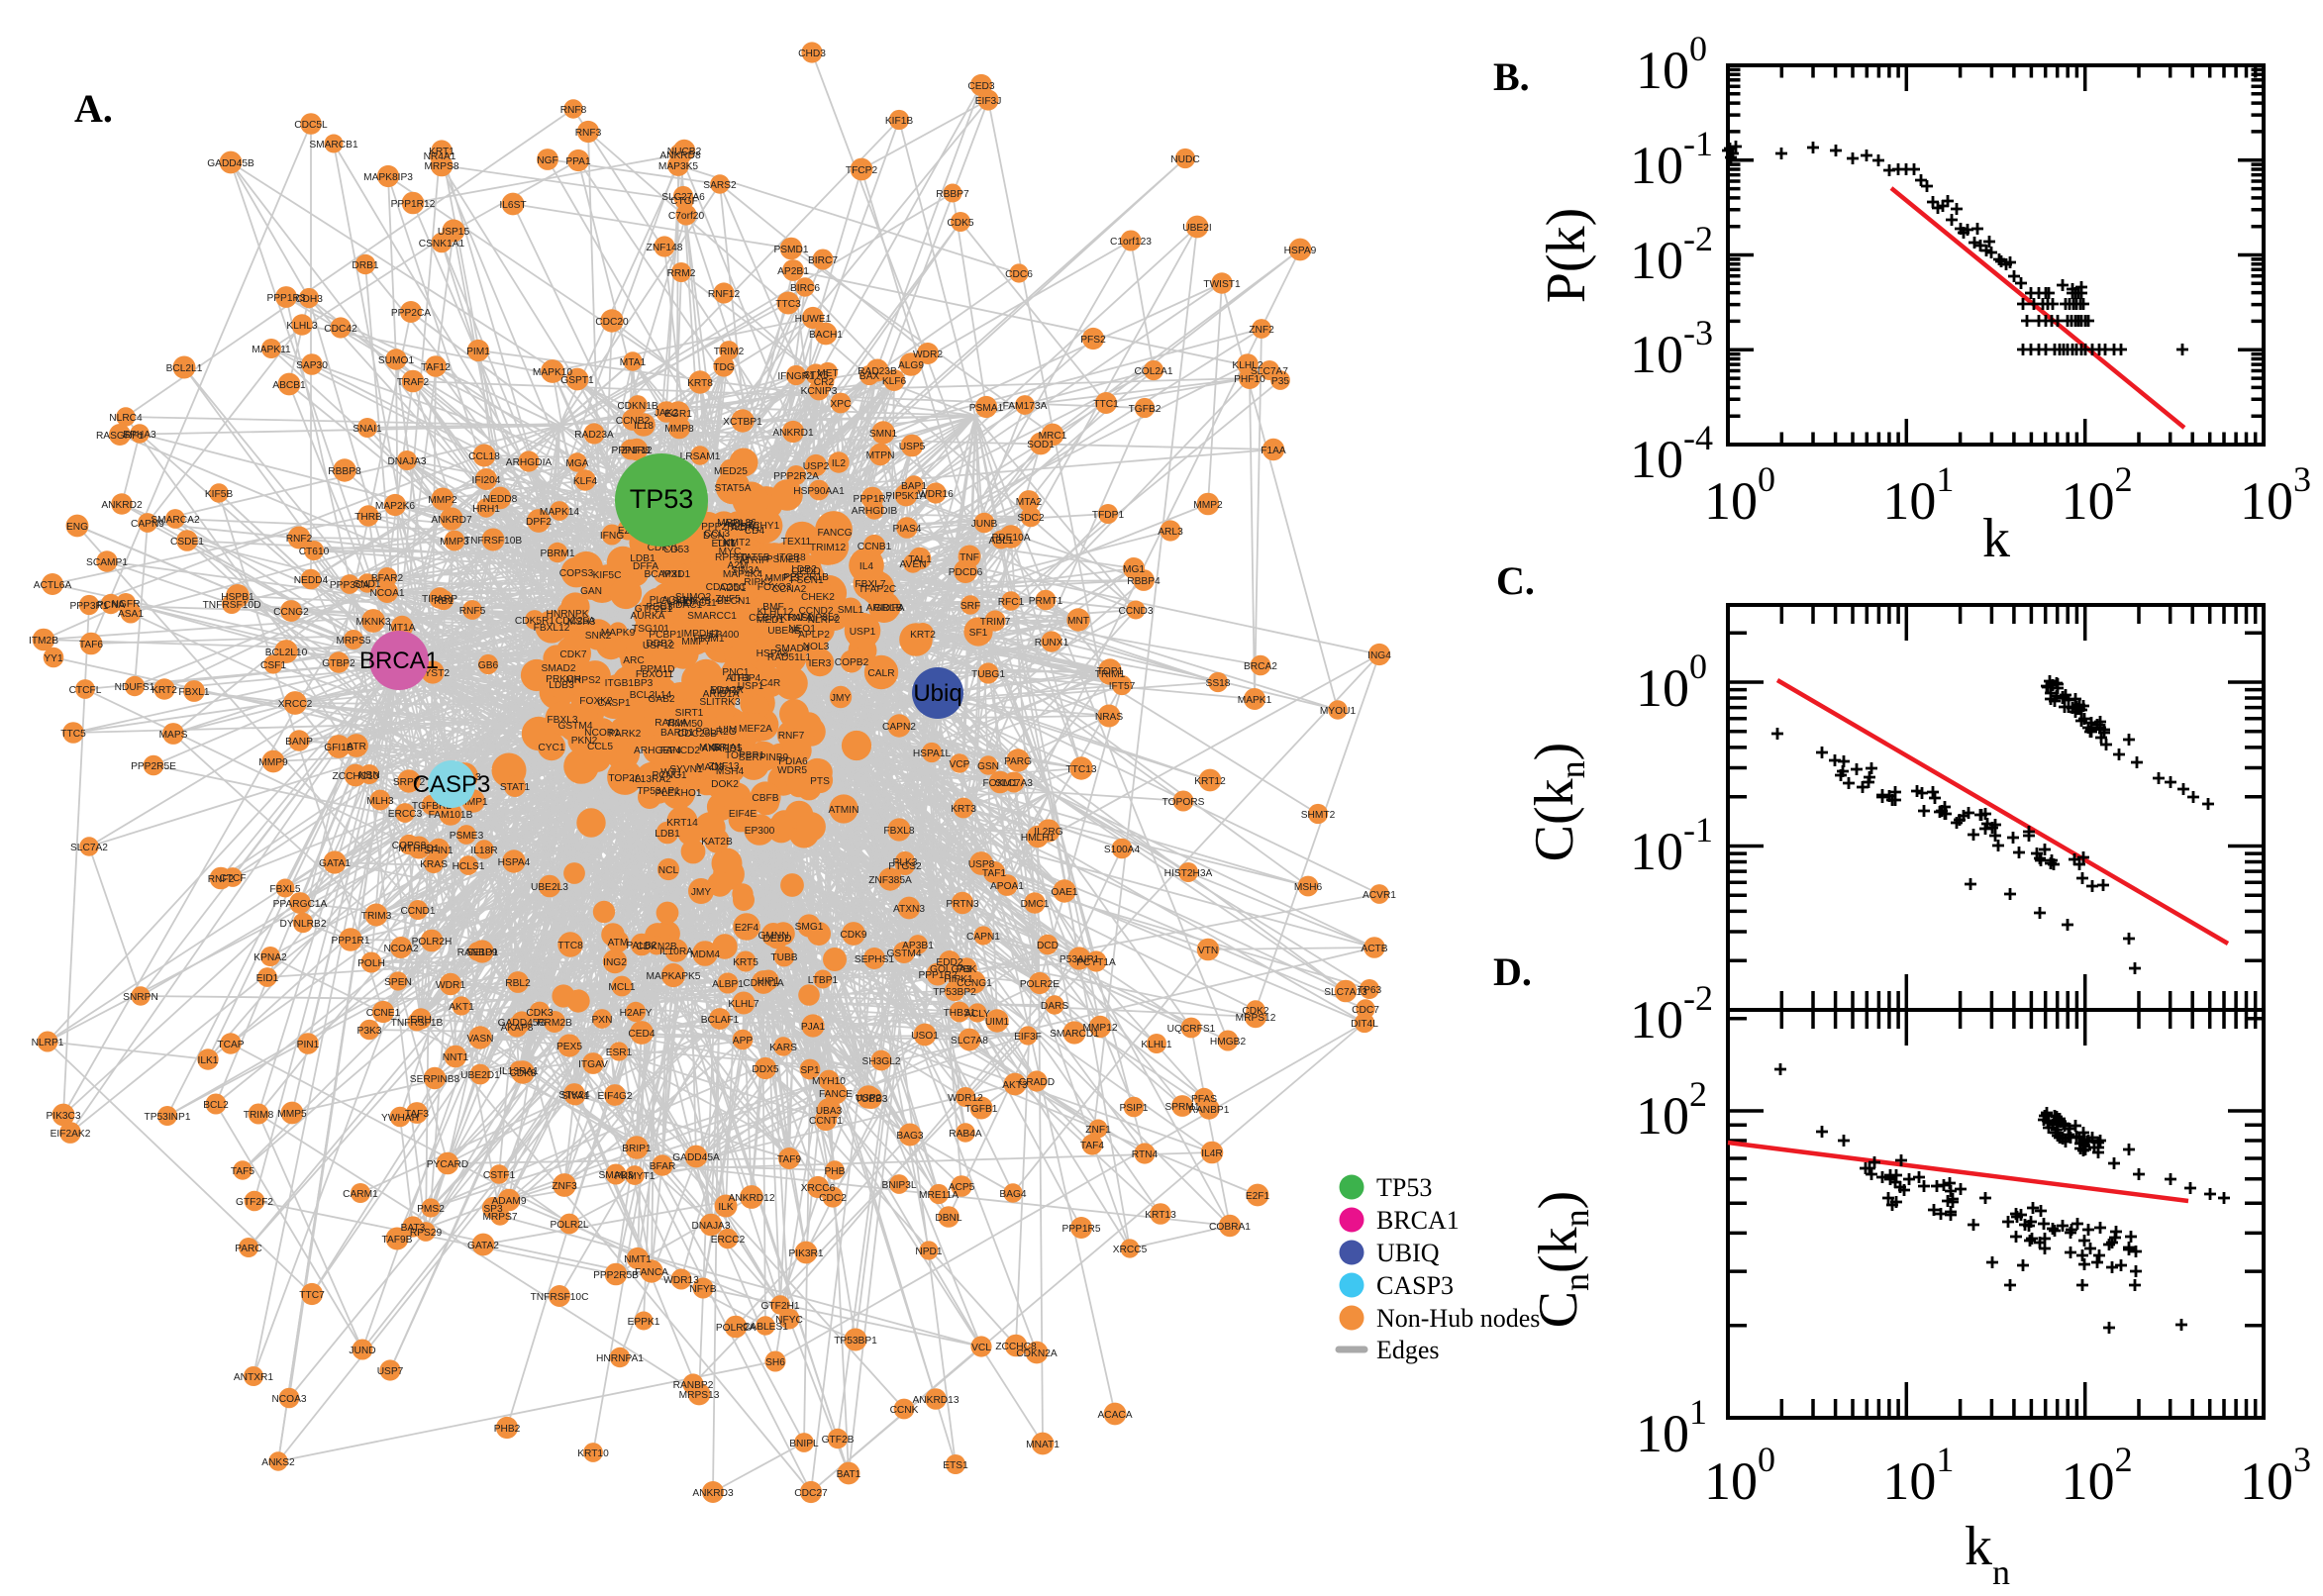 The width and height of the screenshot is (2323, 1596). I want to click on svg-text: CYC1, so click(552, 748).